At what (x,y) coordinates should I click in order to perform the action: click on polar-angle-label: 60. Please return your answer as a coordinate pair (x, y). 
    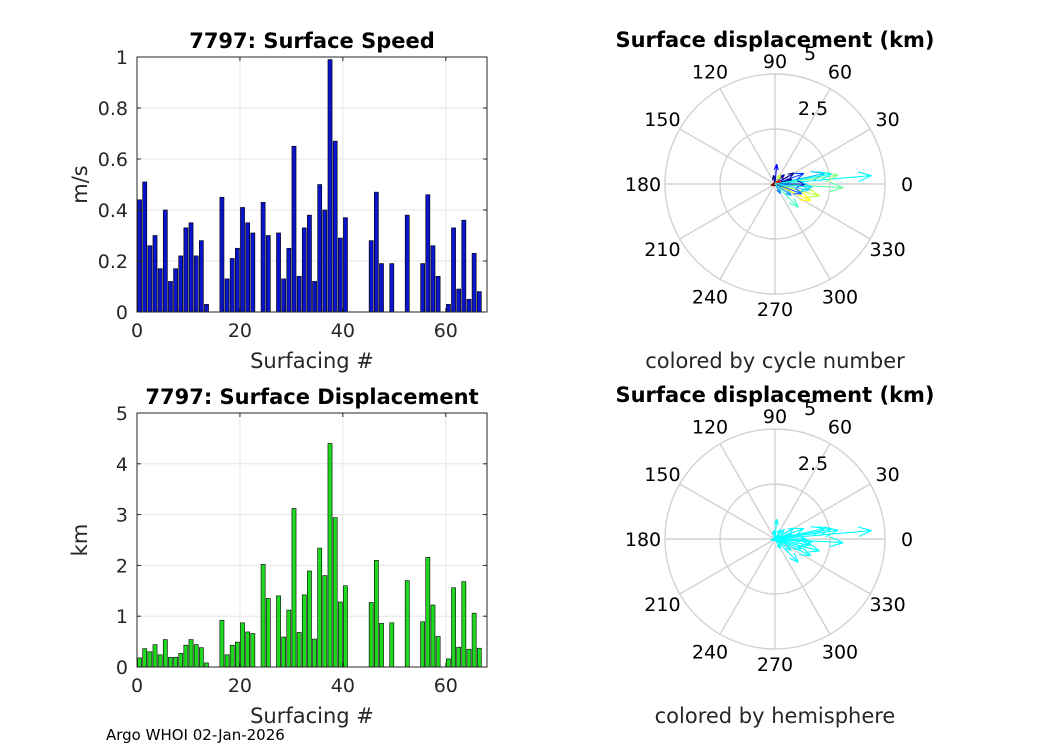
    Looking at the image, I should click on (840, 72).